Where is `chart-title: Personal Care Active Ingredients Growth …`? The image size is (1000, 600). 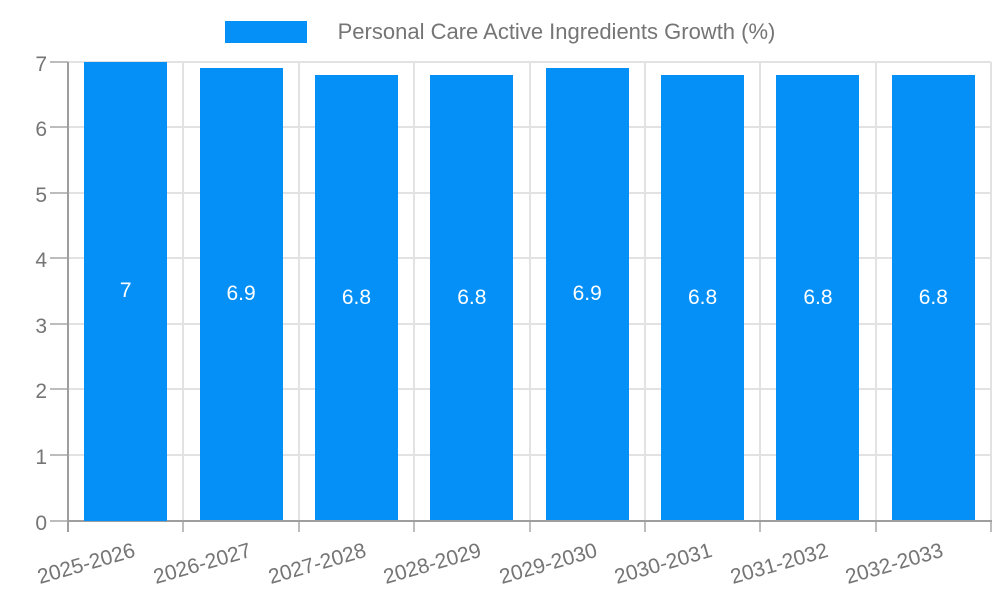
chart-title: Personal Care Active Ingredients Growth … is located at coordinates (556, 31).